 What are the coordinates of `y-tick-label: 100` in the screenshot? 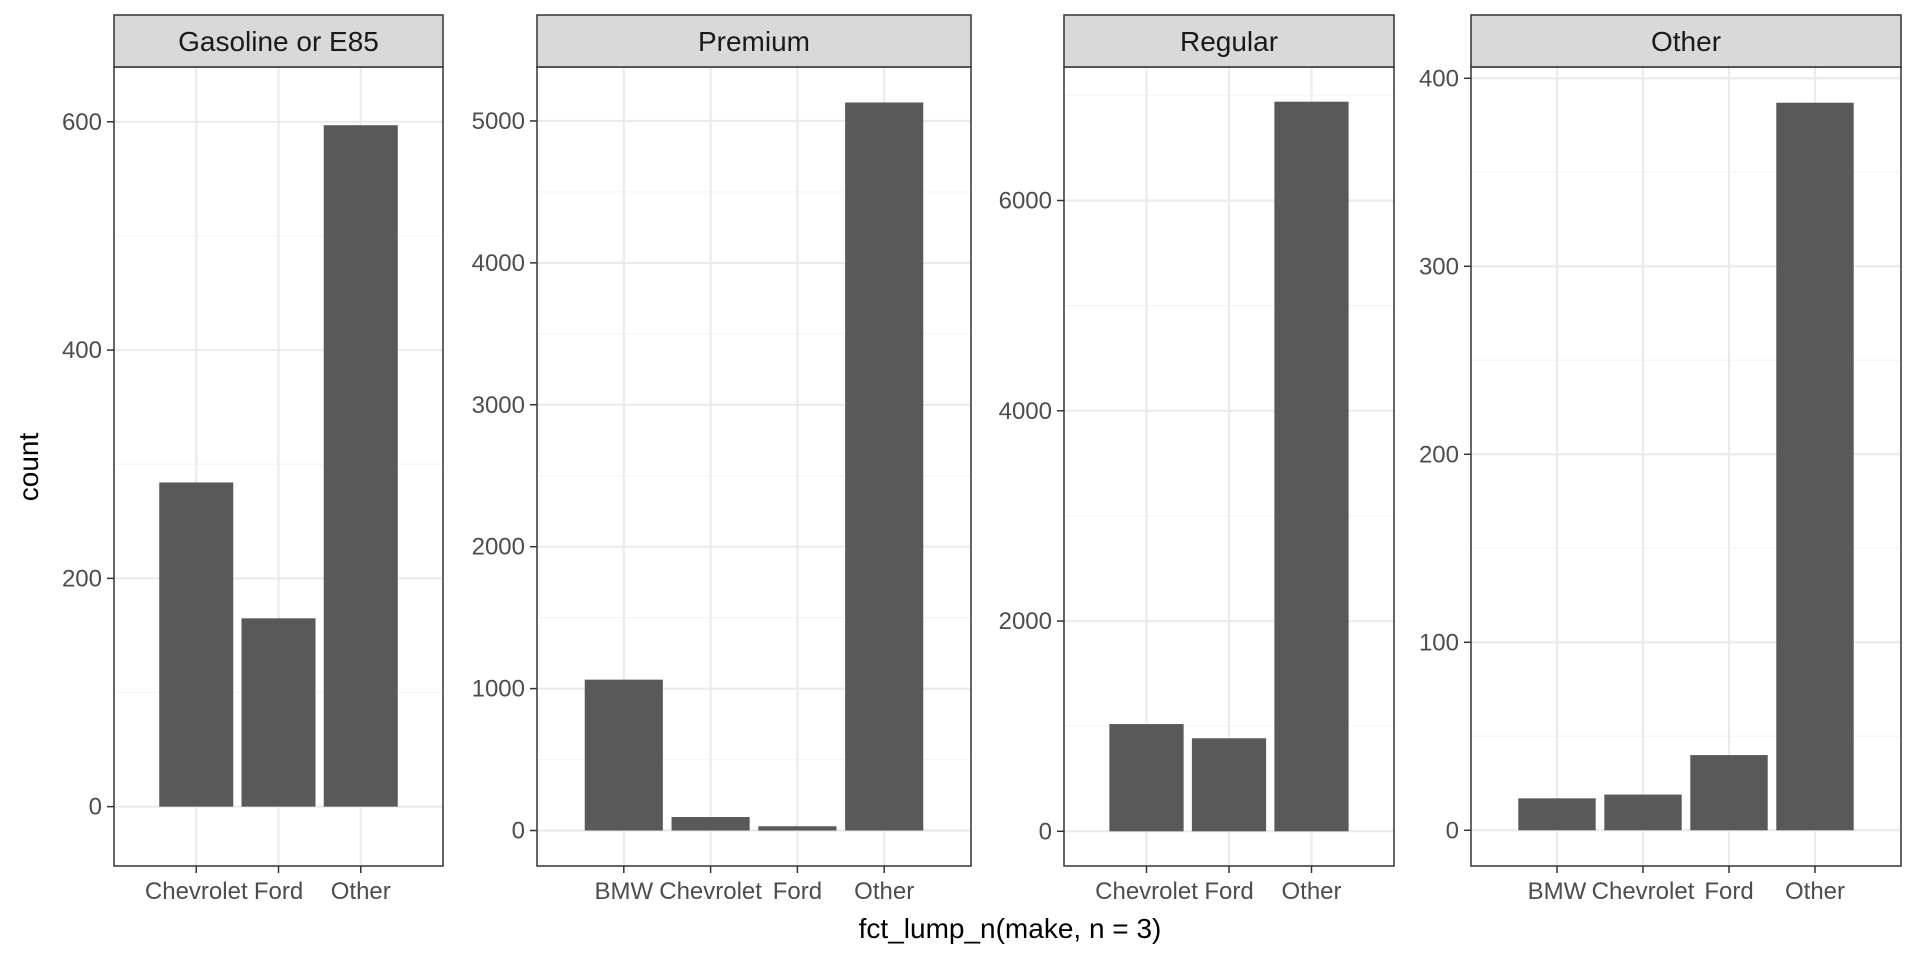 It's located at (1439, 642).